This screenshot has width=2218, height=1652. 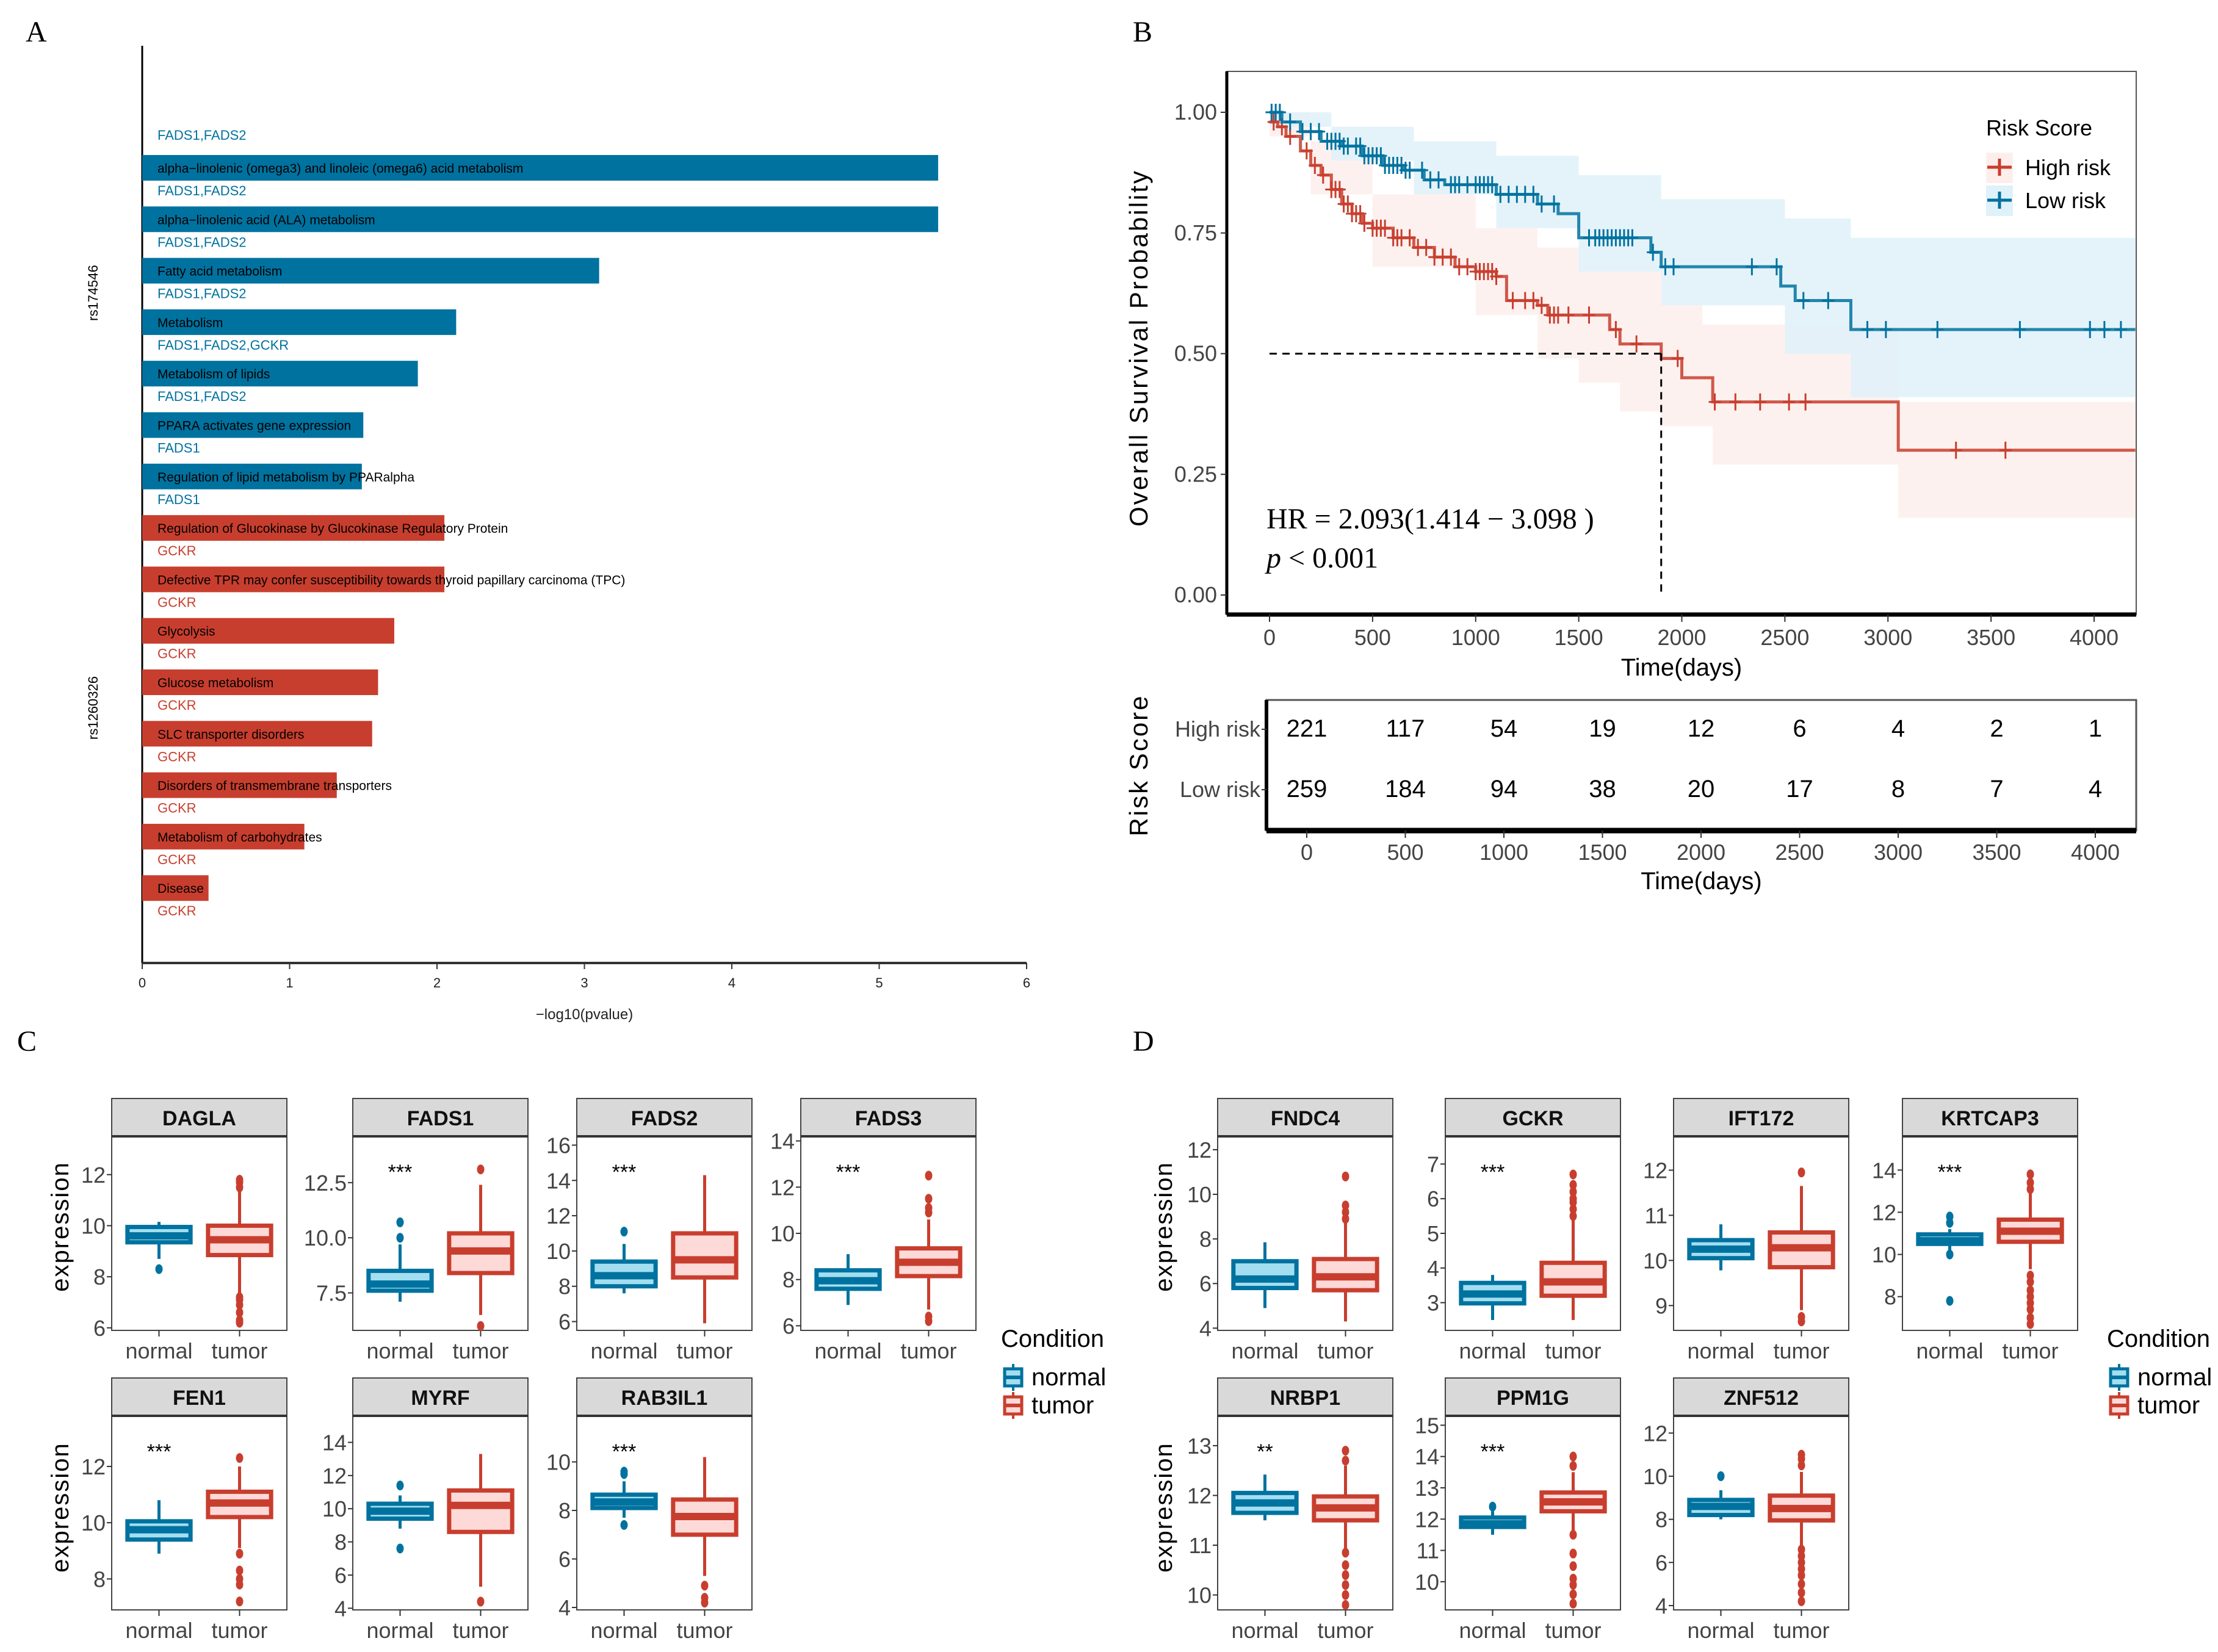 I want to click on at-risk-count: 8, so click(x=1898, y=789).